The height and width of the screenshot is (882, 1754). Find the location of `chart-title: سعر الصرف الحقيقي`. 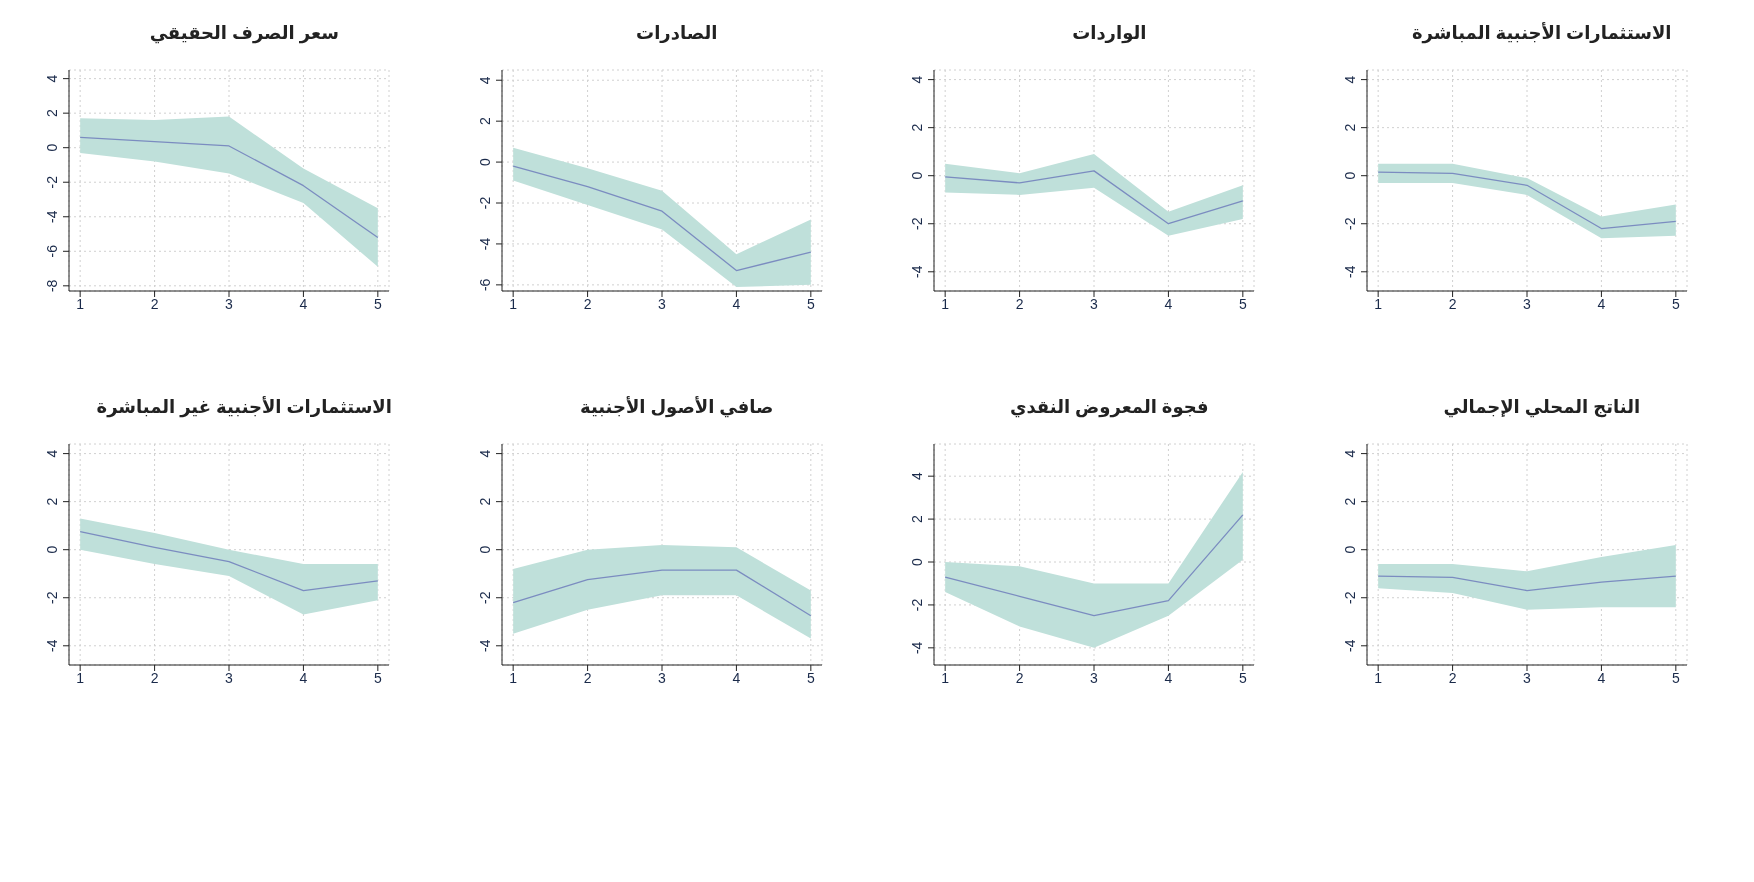

chart-title: سعر الصرف الحقيقي is located at coordinates (244, 34).